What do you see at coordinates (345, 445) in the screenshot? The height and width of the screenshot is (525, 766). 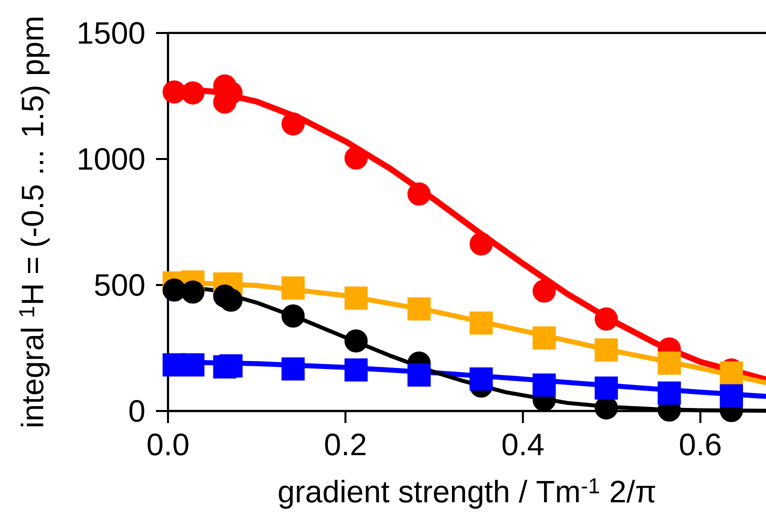 I see `x-tick-label: 0.2` at bounding box center [345, 445].